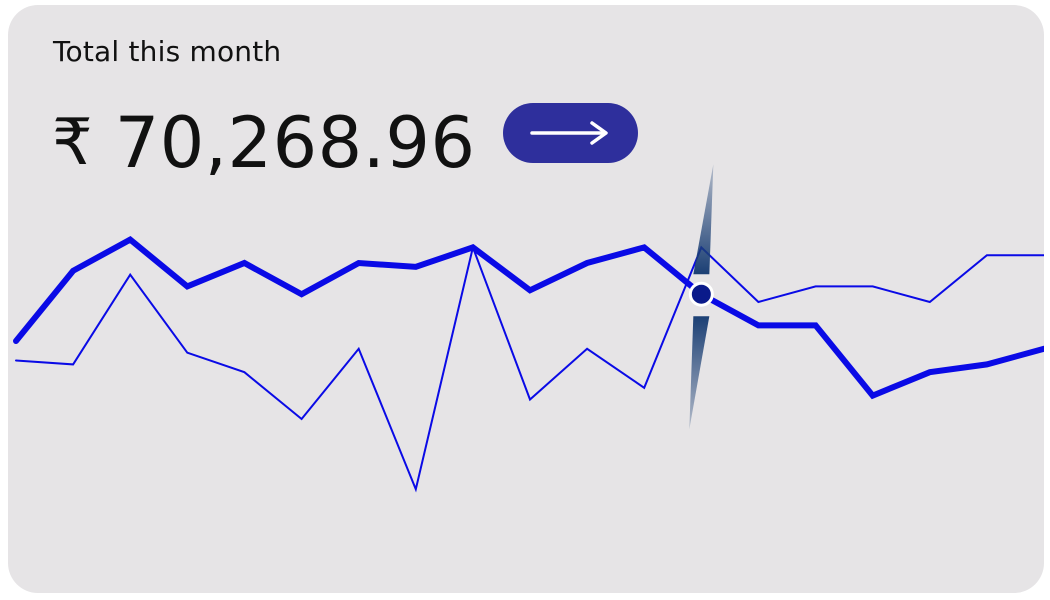  What do you see at coordinates (701, 294) in the screenshot?
I see `highlight-point` at bounding box center [701, 294].